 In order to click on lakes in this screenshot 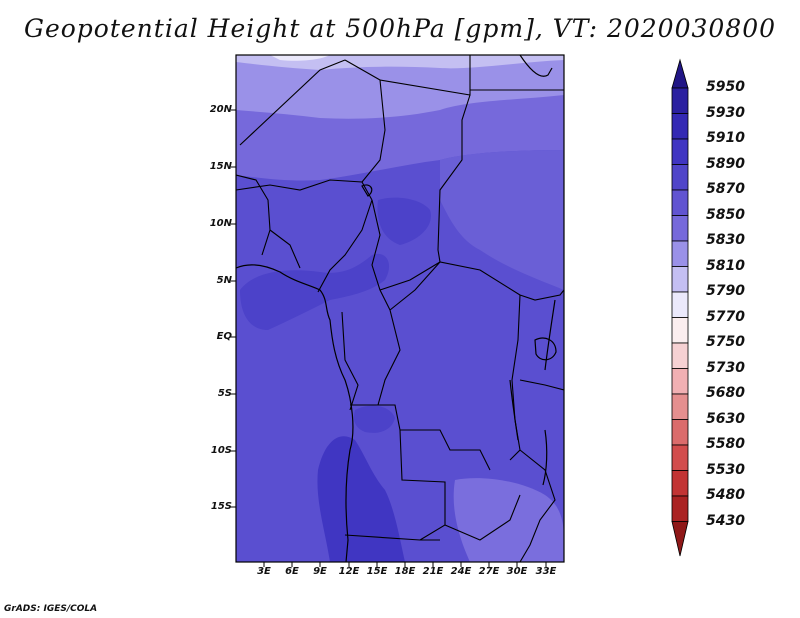, I will do `click(459, 335)`.